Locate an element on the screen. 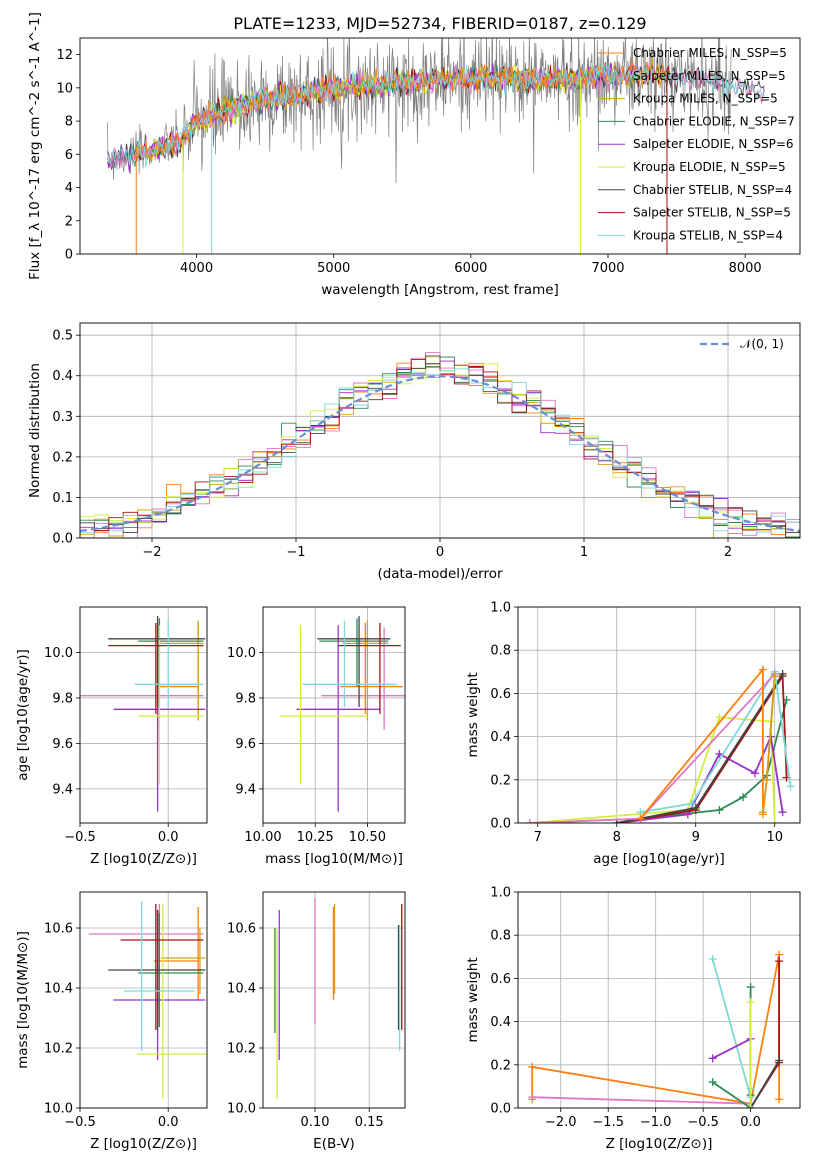 This screenshot has height=1170, width=819. histogram-salpeter_stelib is located at coordinates (440, 448).